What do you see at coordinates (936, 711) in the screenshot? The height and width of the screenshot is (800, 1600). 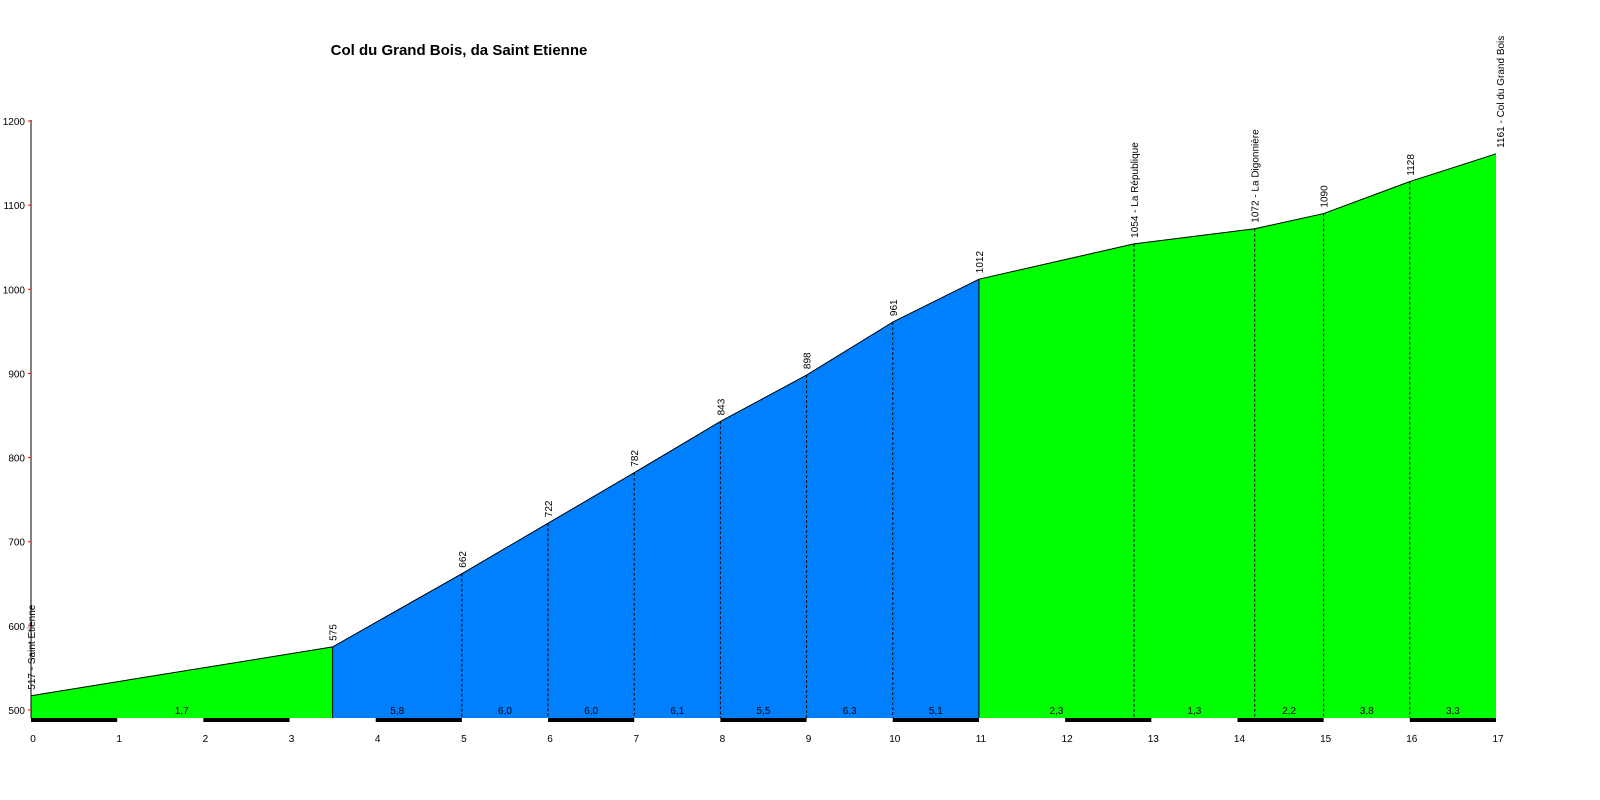 I see `gradient-label: 5,1` at bounding box center [936, 711].